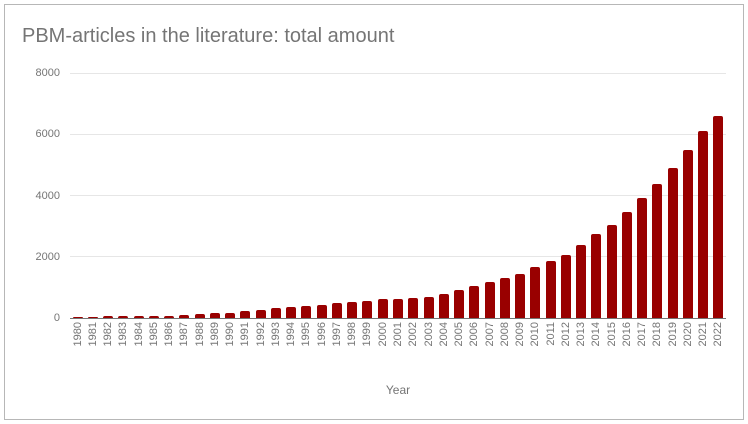 The height and width of the screenshot is (424, 748). Describe the element at coordinates (596, 276) in the screenshot. I see `bar-2014` at that location.